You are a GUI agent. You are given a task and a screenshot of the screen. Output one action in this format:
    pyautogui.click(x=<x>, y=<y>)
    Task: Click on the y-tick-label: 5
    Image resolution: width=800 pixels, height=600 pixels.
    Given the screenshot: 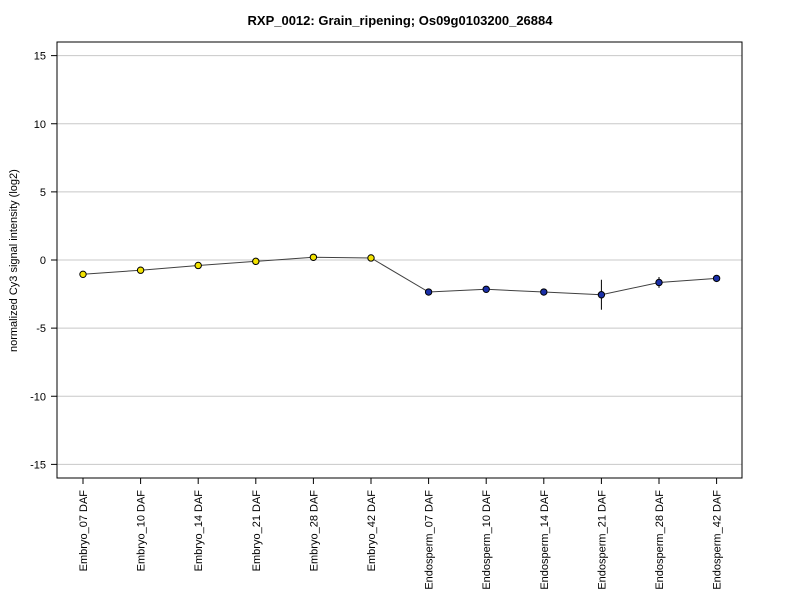 What is the action you would take?
    pyautogui.click(x=43, y=193)
    